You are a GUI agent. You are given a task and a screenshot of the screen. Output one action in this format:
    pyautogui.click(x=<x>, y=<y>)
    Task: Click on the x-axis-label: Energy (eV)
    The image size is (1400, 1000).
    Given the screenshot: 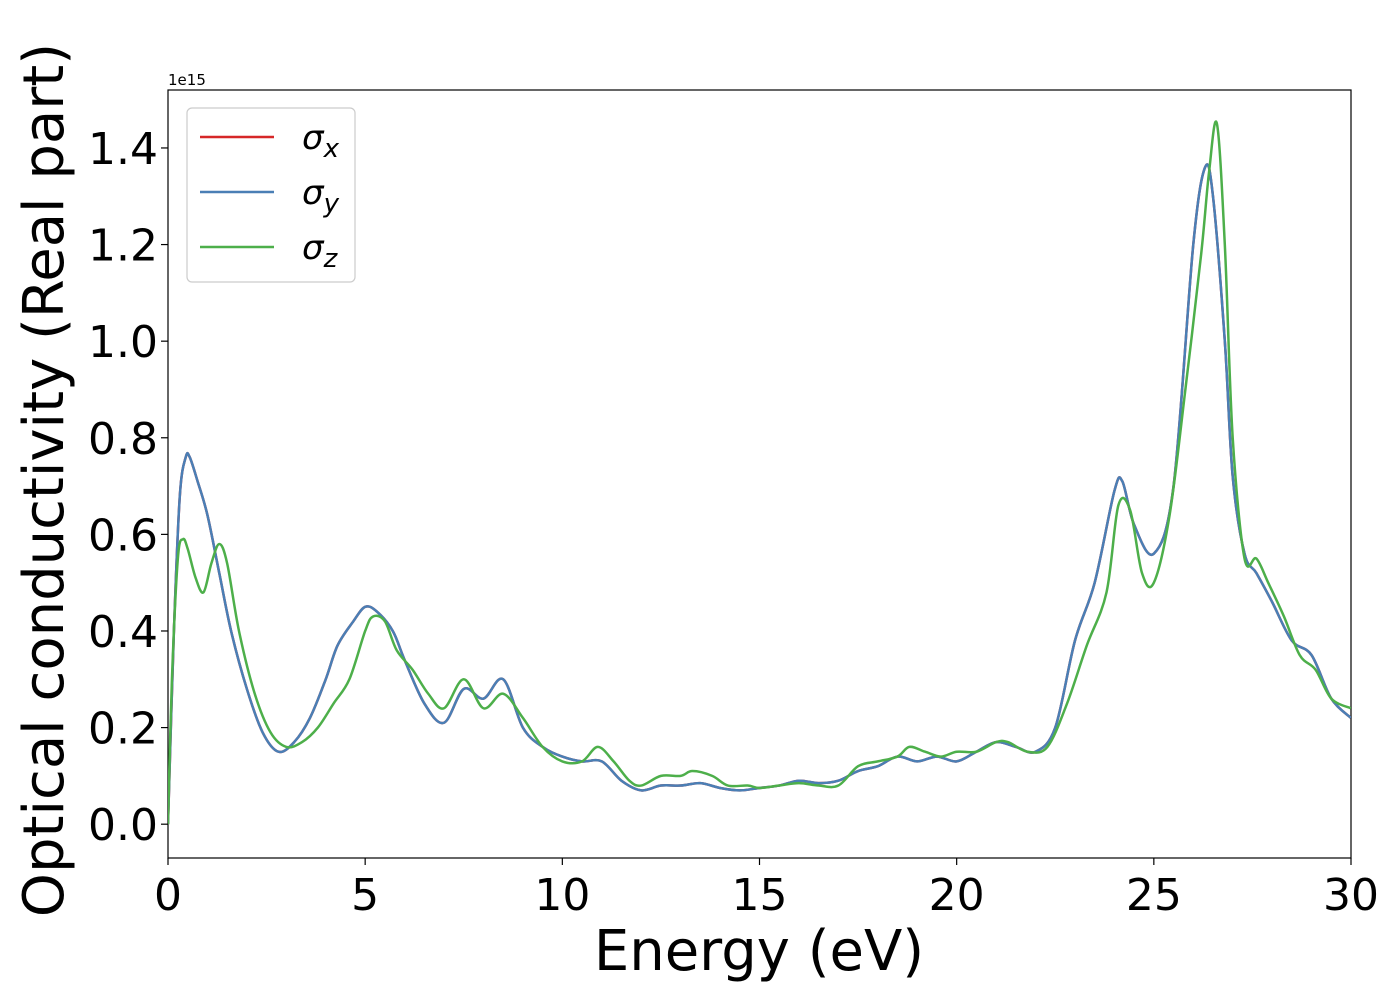 What is the action you would take?
    pyautogui.click(x=759, y=951)
    